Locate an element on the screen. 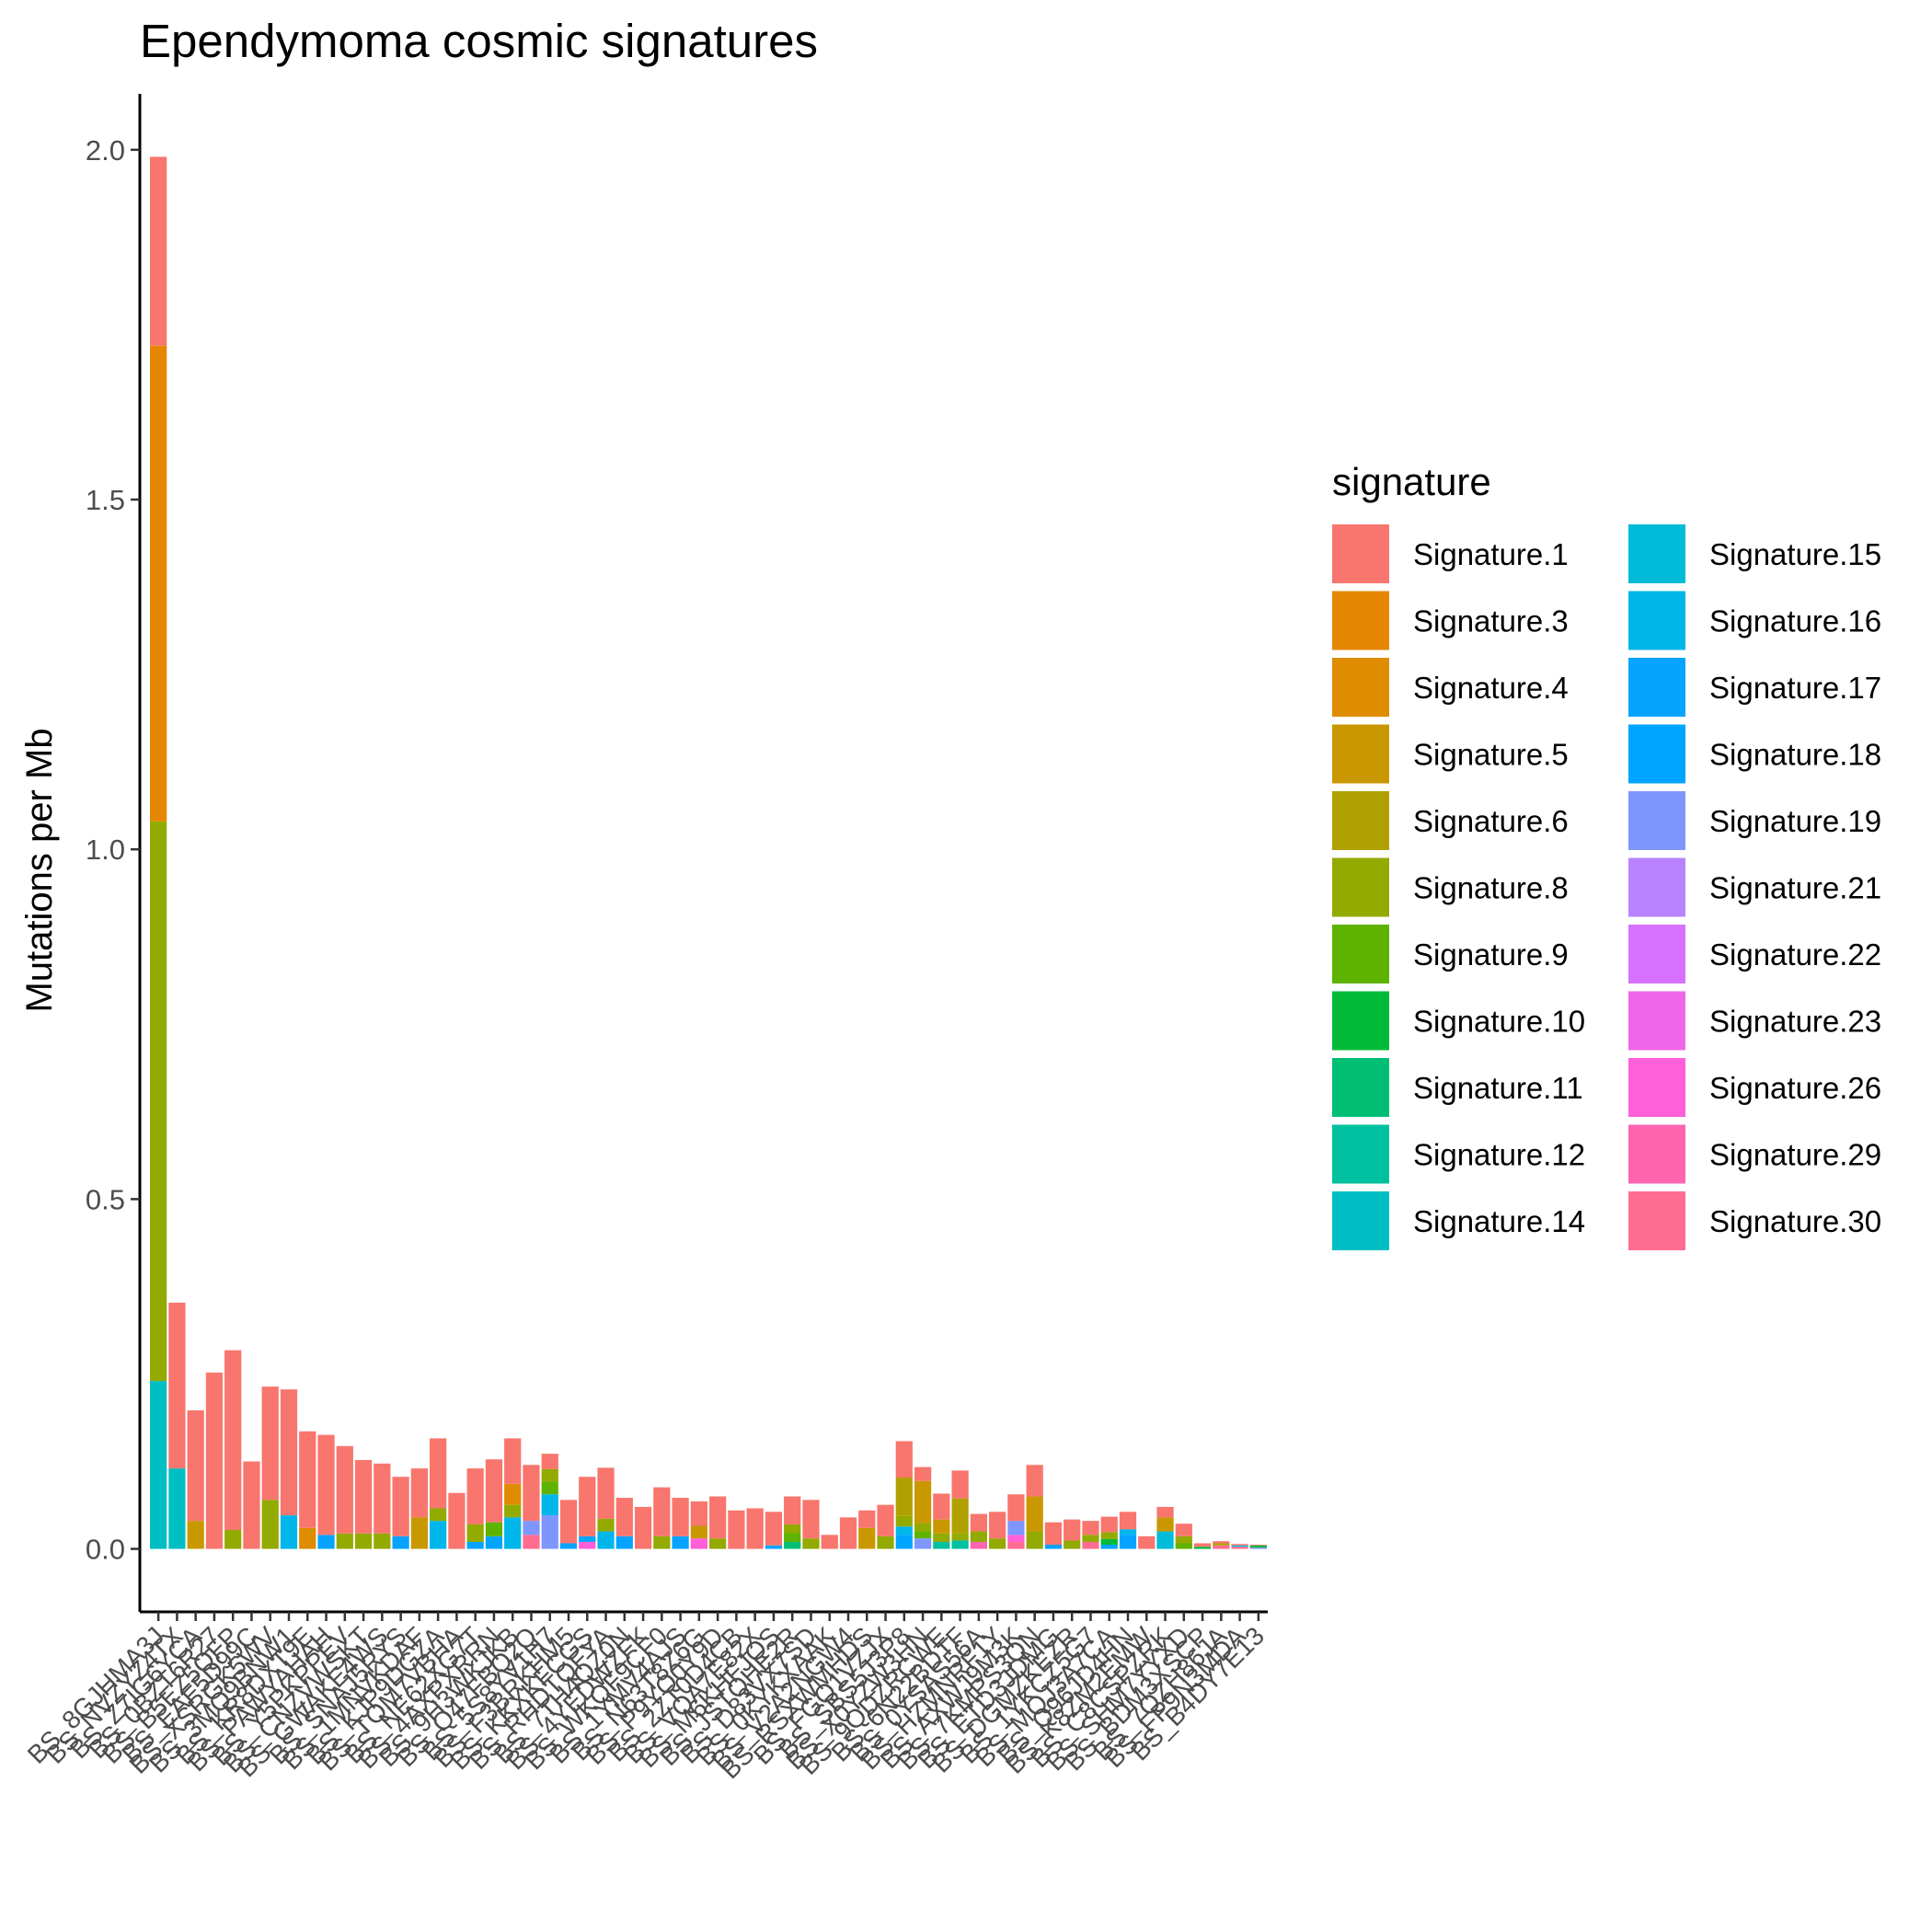  legend-label: Signature.18 is located at coordinates (1795, 755).